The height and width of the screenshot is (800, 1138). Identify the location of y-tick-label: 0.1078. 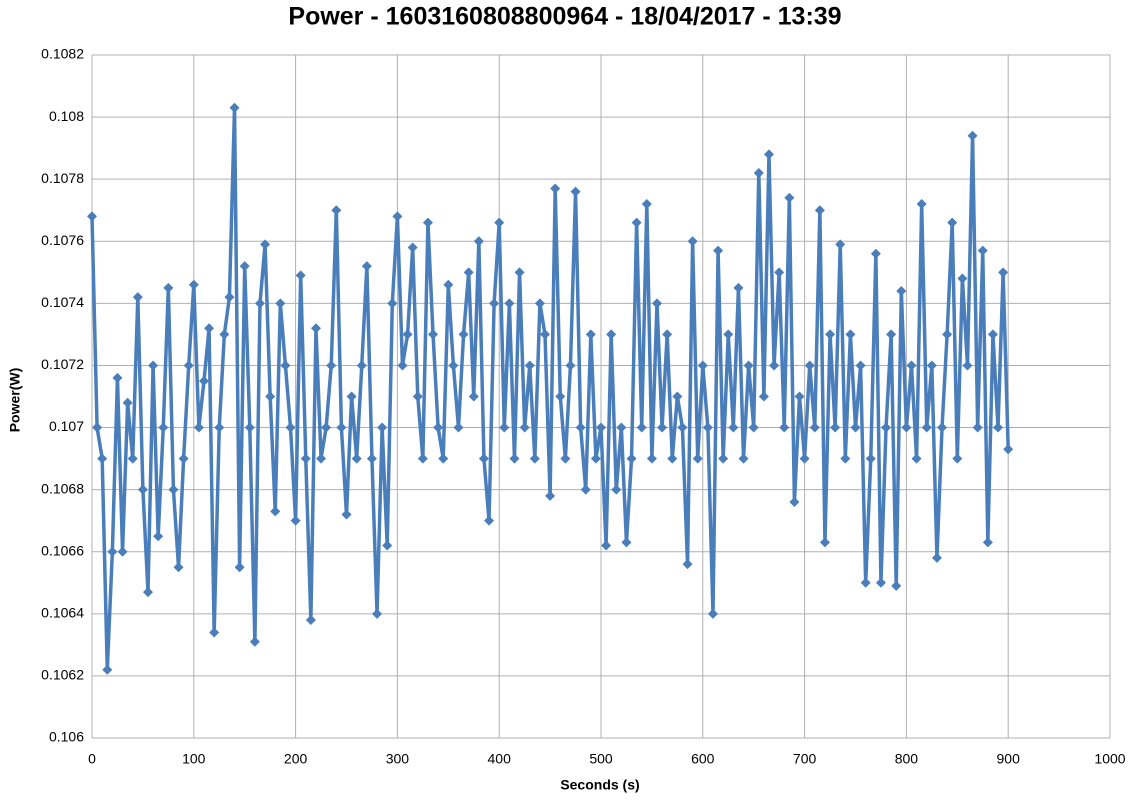
(62, 178).